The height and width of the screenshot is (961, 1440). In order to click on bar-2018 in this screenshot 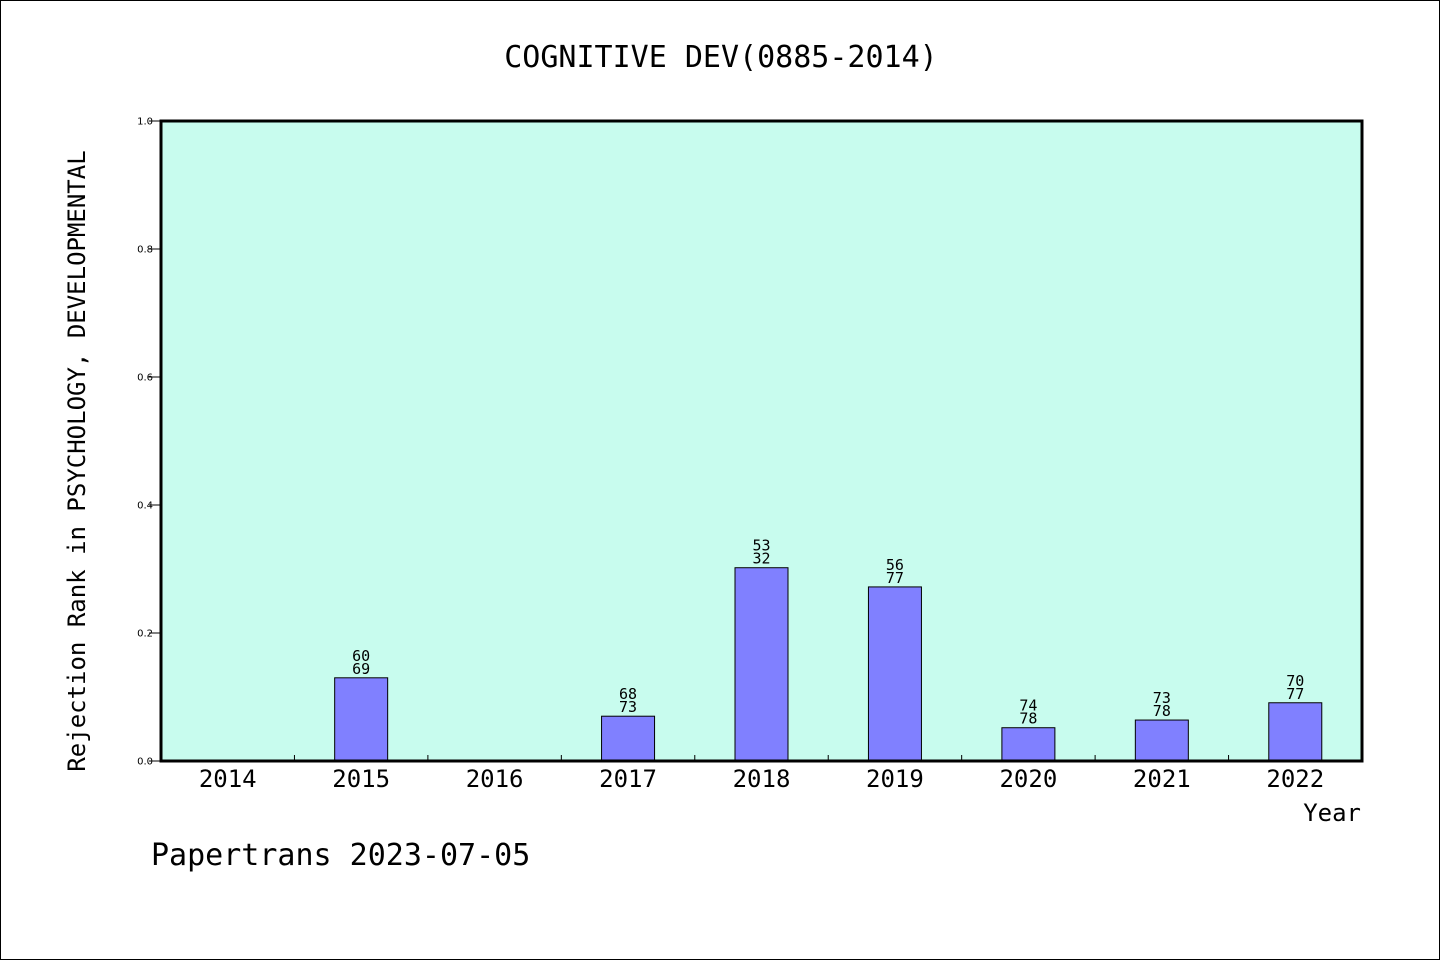, I will do `click(761, 664)`.